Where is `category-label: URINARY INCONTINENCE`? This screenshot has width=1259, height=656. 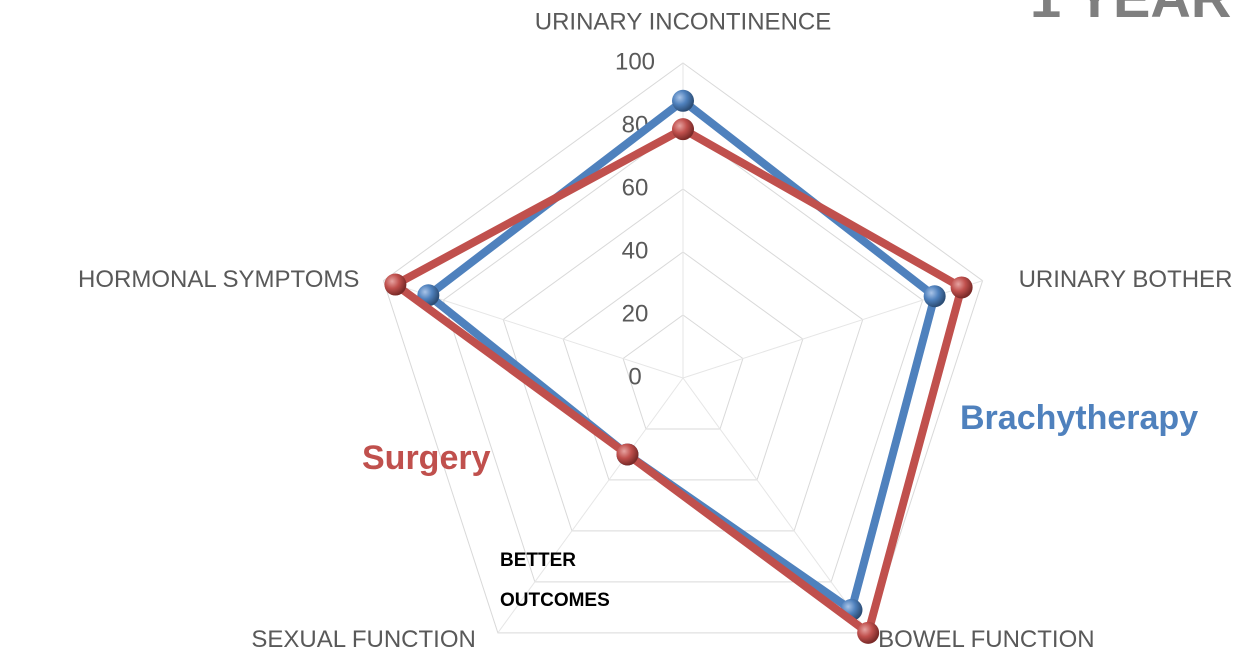
category-label: URINARY INCONTINENCE is located at coordinates (683, 21).